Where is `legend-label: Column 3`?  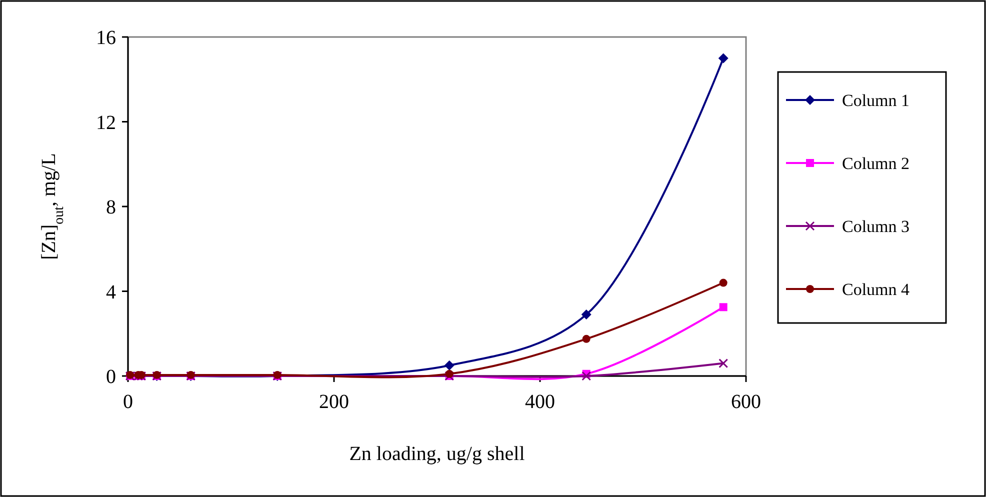 legend-label: Column 3 is located at coordinates (876, 226).